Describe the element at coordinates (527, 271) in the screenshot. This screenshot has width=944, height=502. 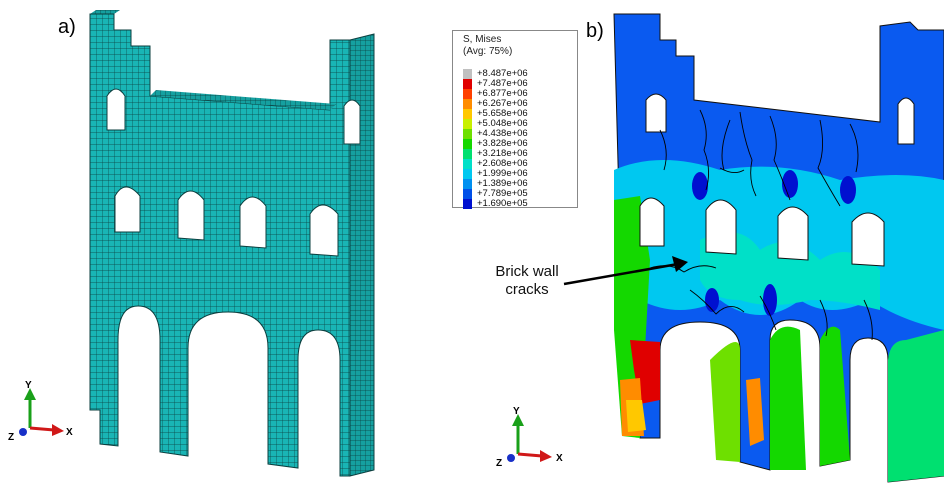
I see `crack-annotation-line1: Brick wall` at that location.